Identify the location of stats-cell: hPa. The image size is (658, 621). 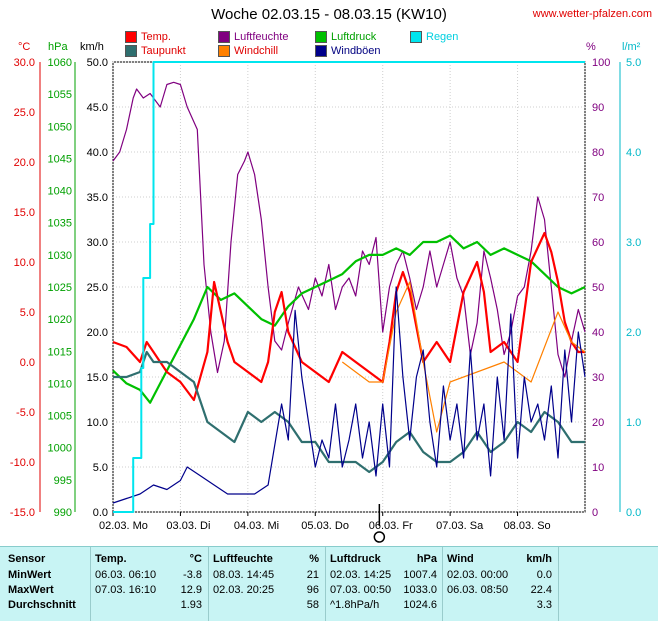
(426, 559).